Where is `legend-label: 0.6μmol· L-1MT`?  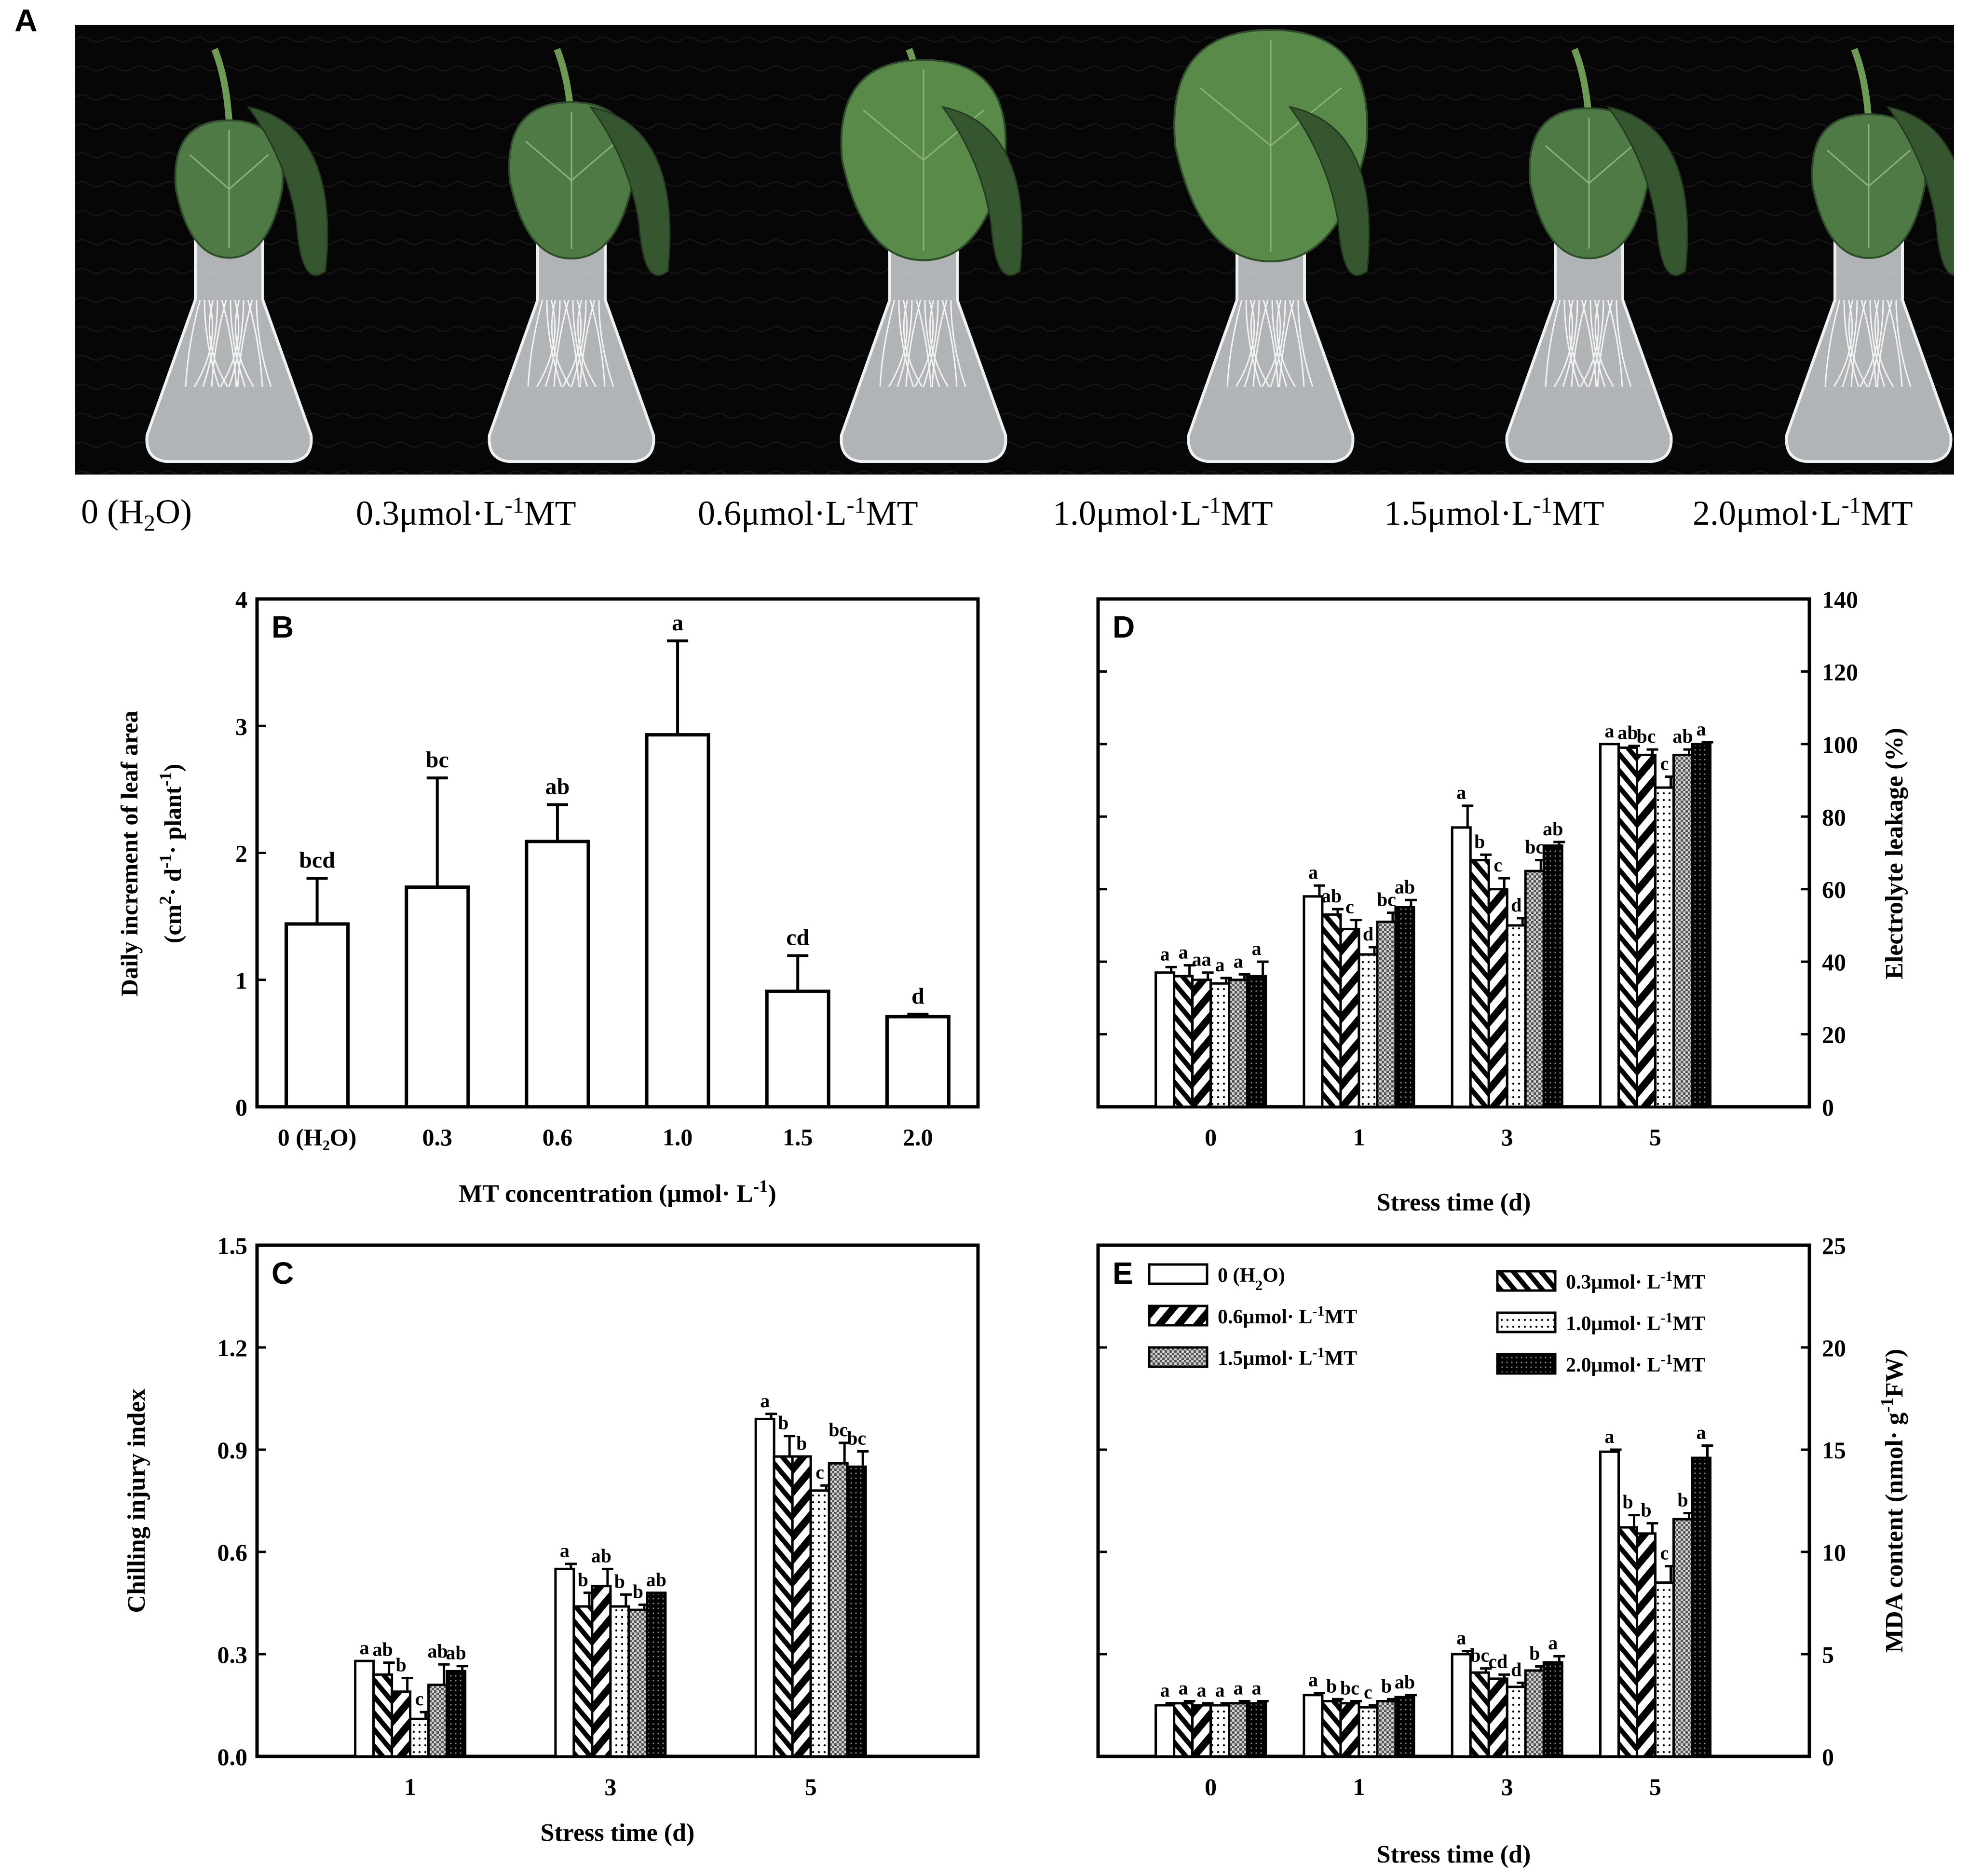 legend-label: 0.6μmol· L-1MT is located at coordinates (1288, 1316).